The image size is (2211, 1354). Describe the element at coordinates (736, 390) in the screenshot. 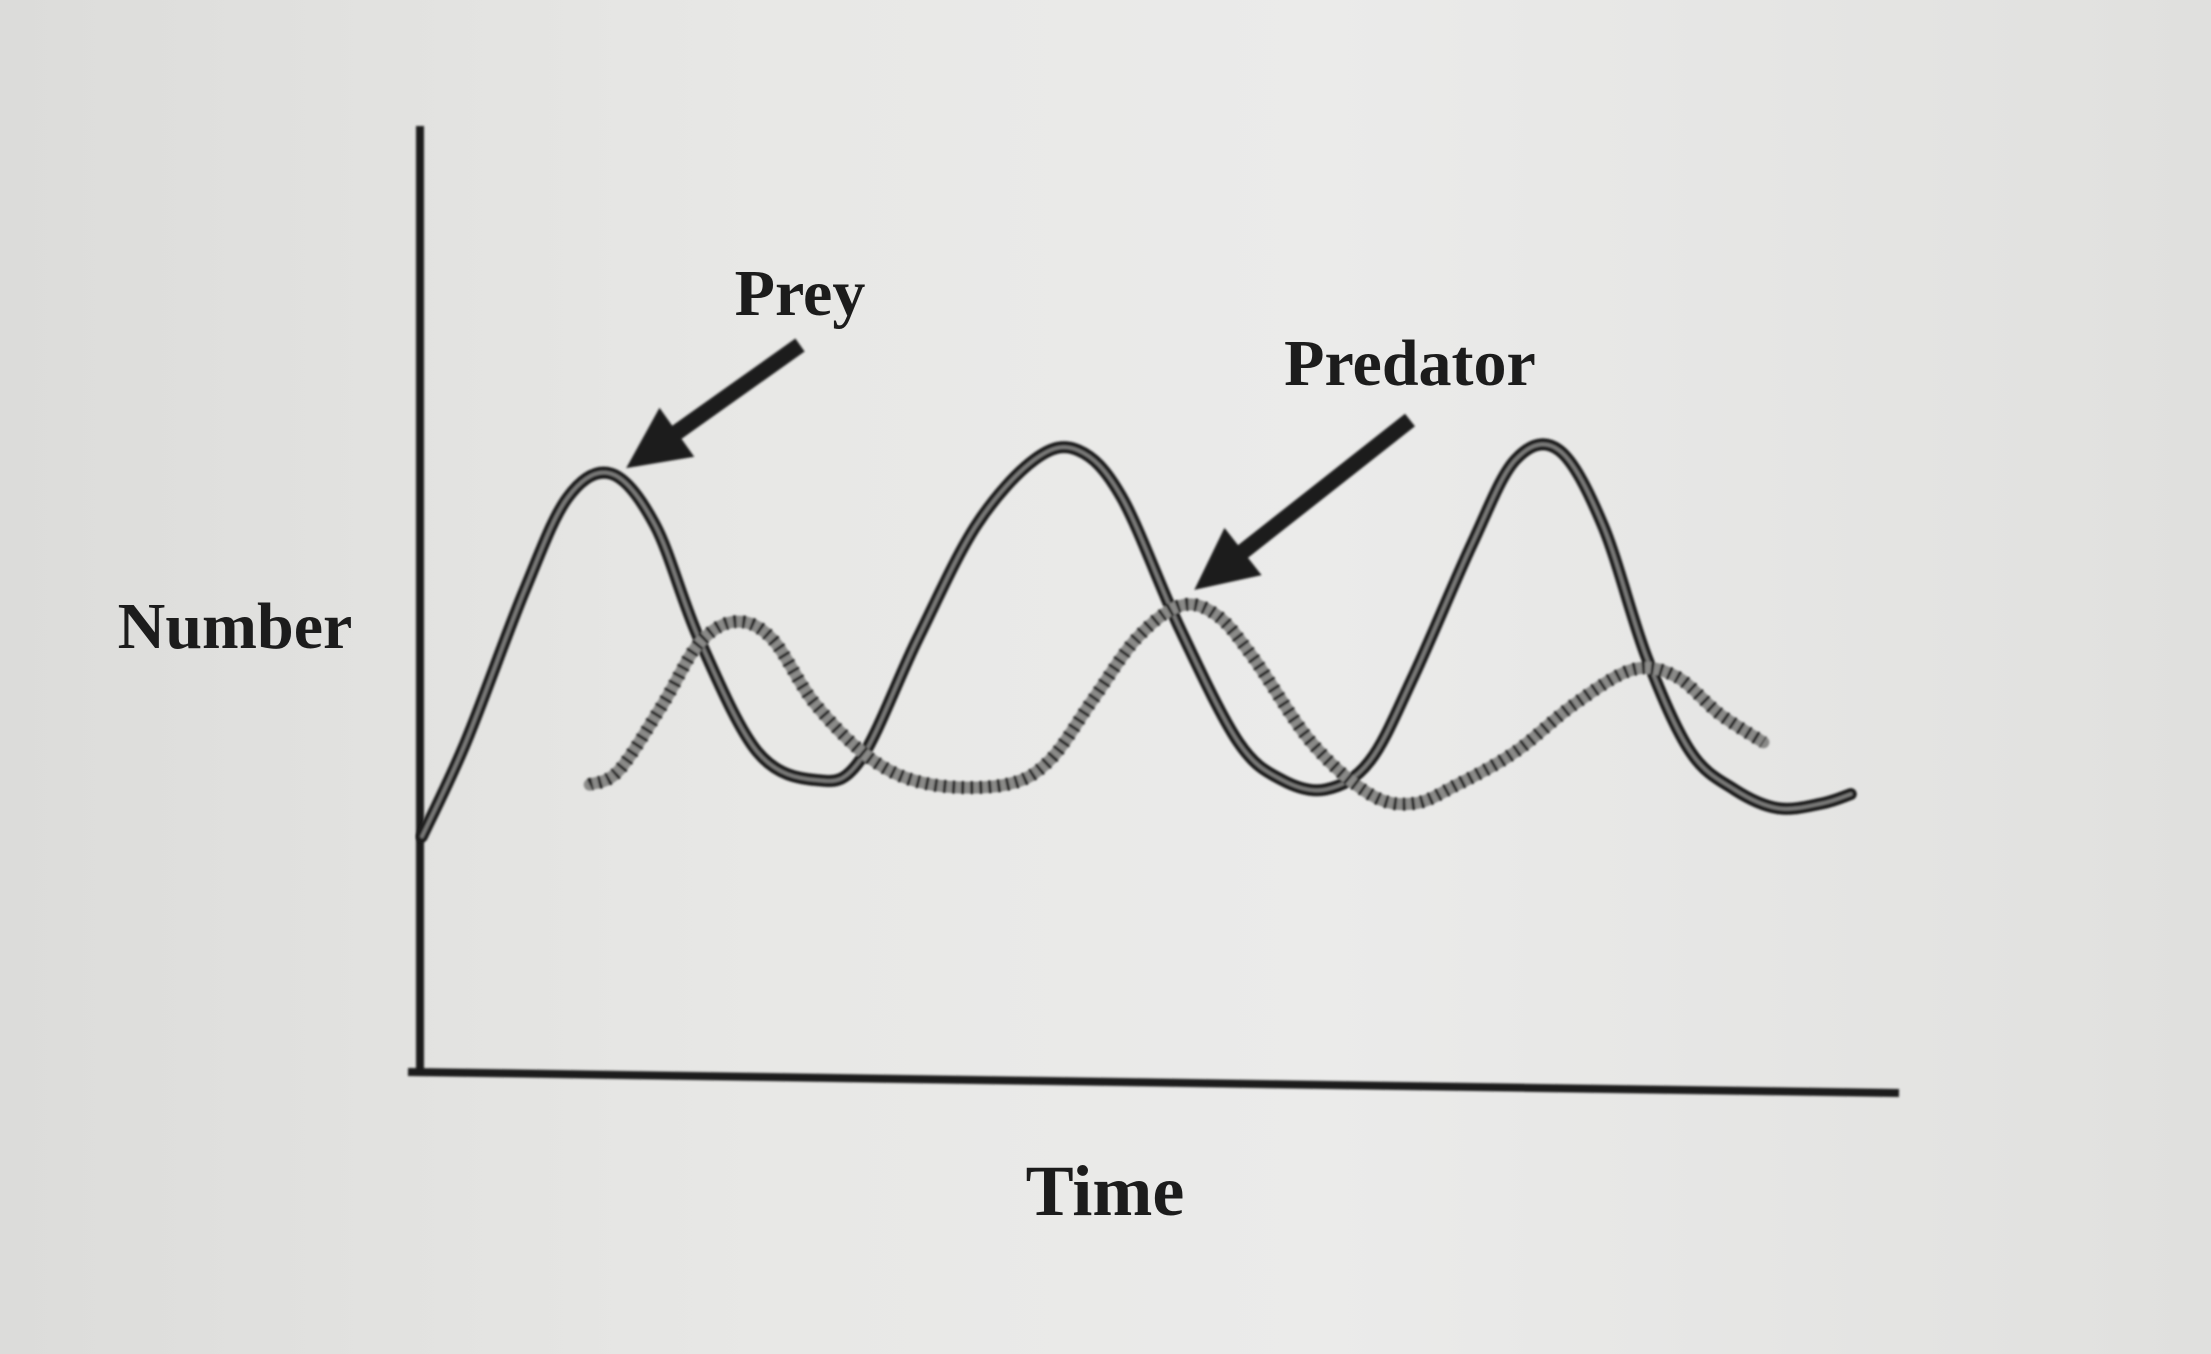

I see `arrow-prey-shaft` at that location.